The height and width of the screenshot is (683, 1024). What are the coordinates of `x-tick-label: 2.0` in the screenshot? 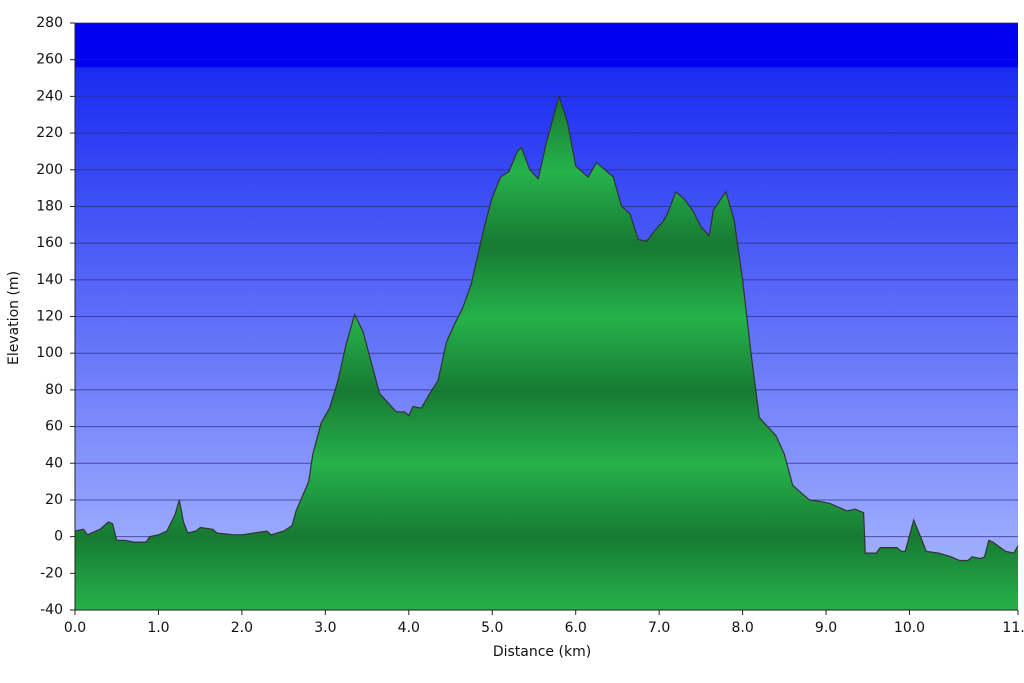 It's located at (242, 628).